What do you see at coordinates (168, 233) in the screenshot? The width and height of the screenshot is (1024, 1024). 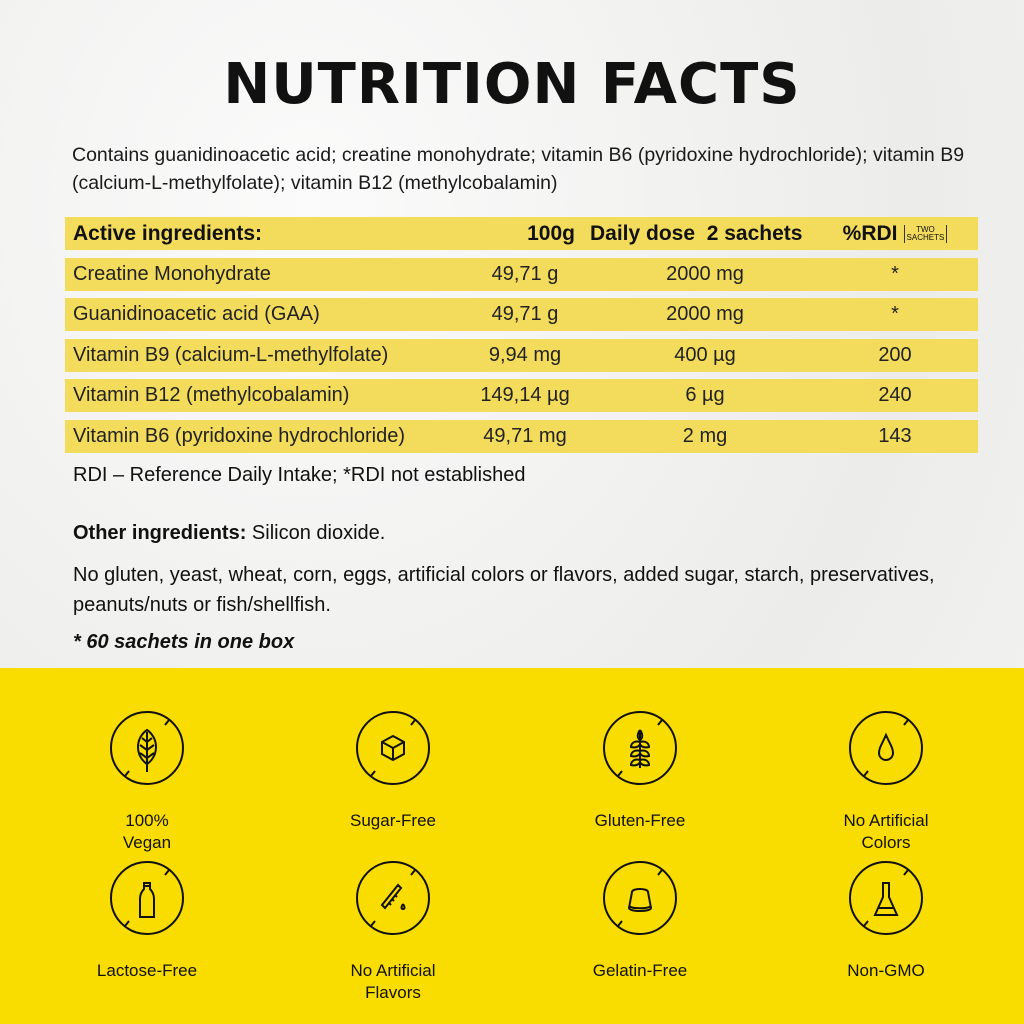 I see `header-ingredient: Active ingredients:` at bounding box center [168, 233].